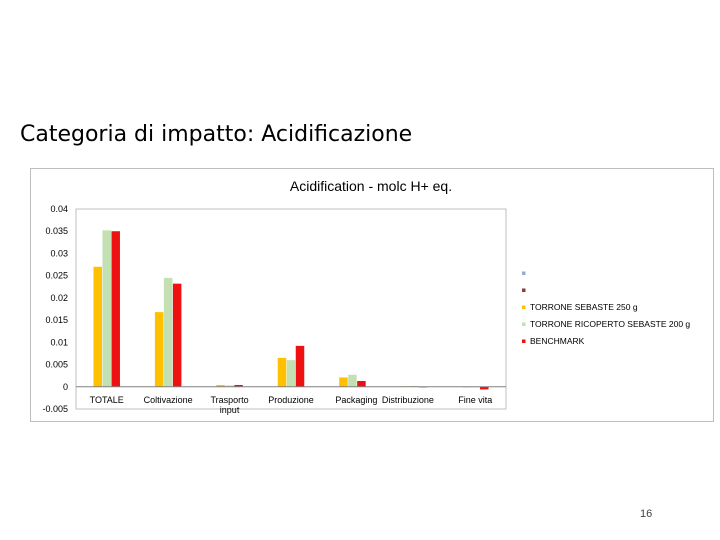 The height and width of the screenshot is (540, 720). I want to click on y-tick-label: 0.025, so click(56, 276).